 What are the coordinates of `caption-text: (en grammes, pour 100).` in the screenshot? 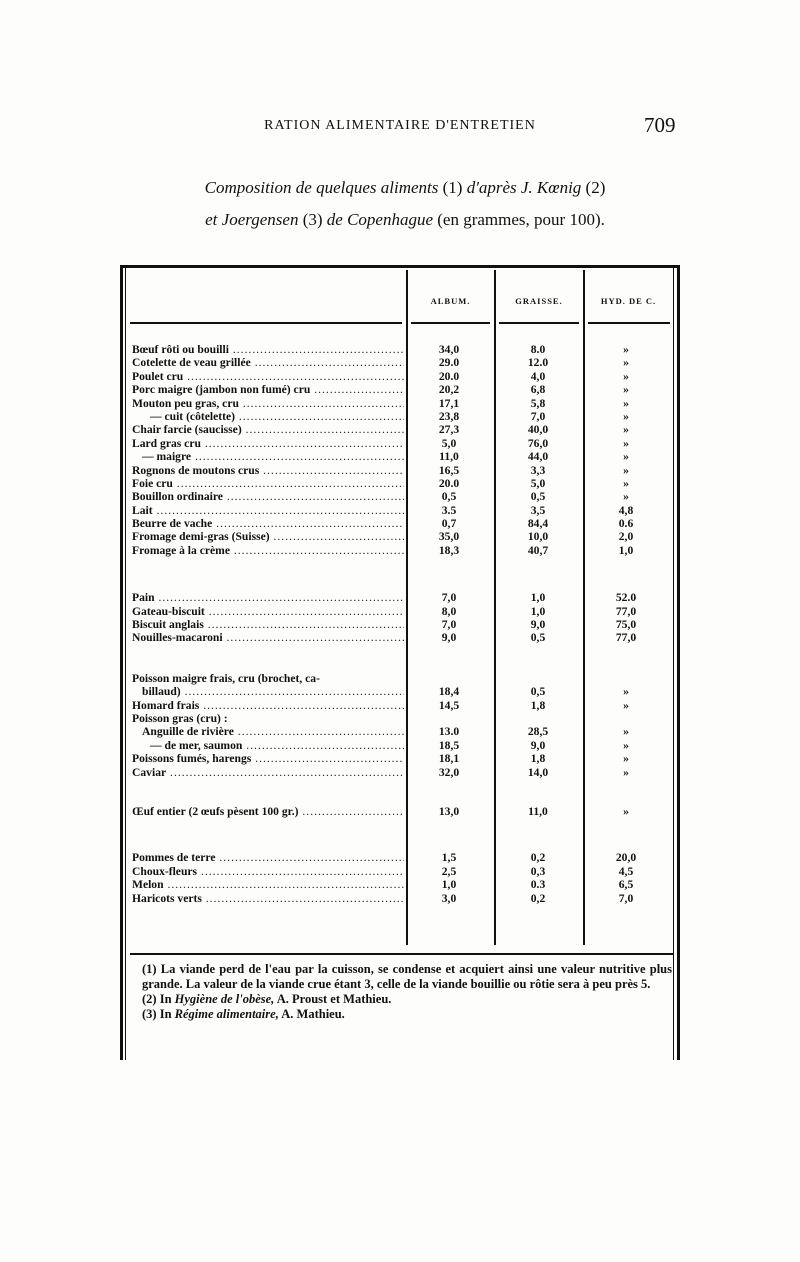 It's located at (521, 219).